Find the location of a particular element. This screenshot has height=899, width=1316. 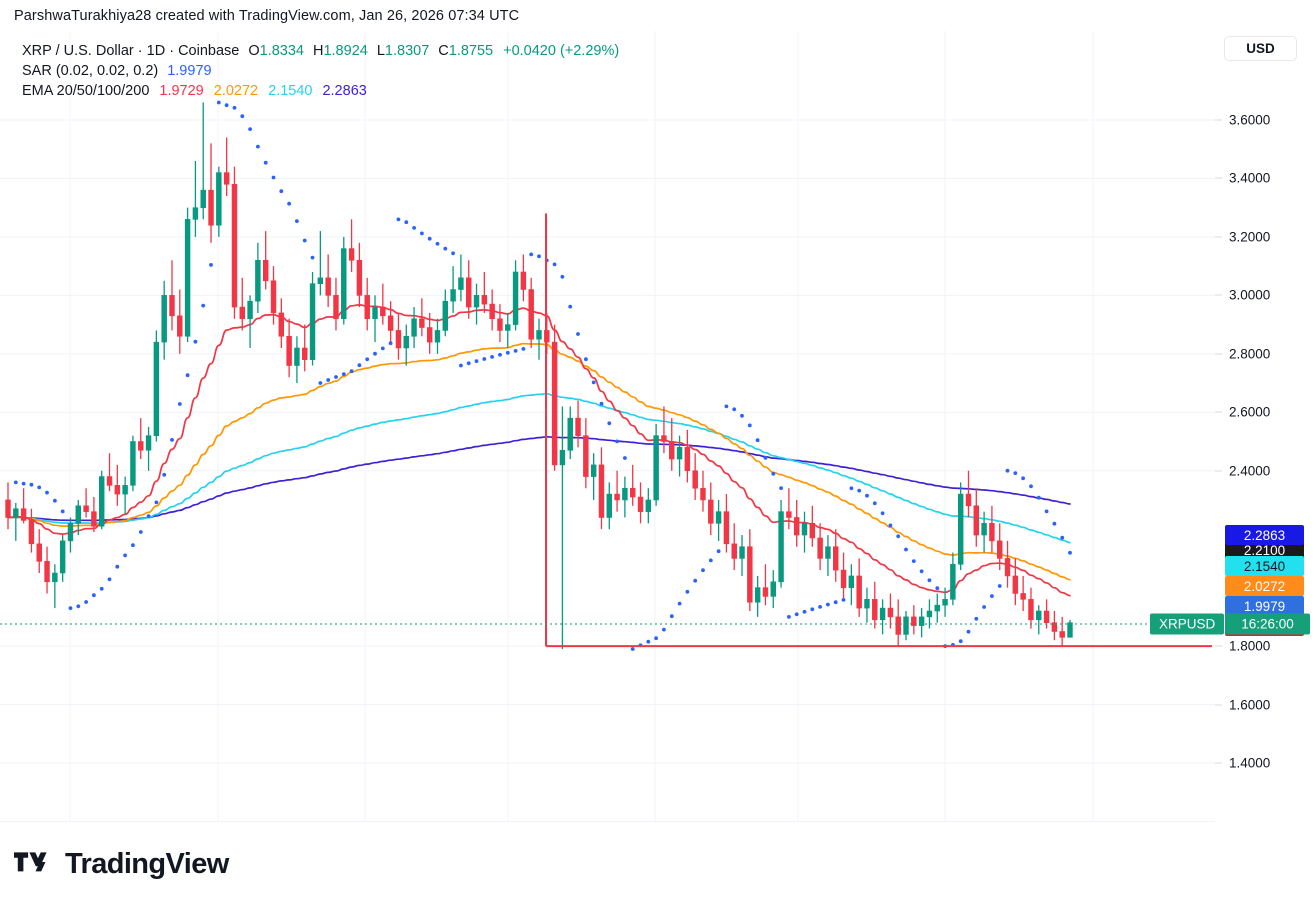

price-tick-label: 3.0000 is located at coordinates (1250, 295).